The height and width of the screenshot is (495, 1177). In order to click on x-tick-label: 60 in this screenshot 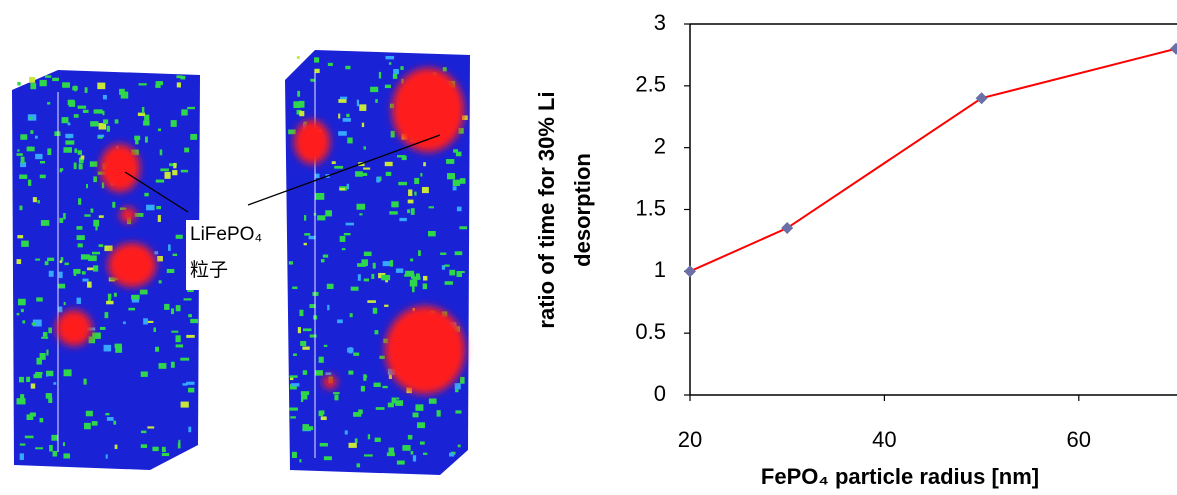, I will do `click(1079, 439)`.